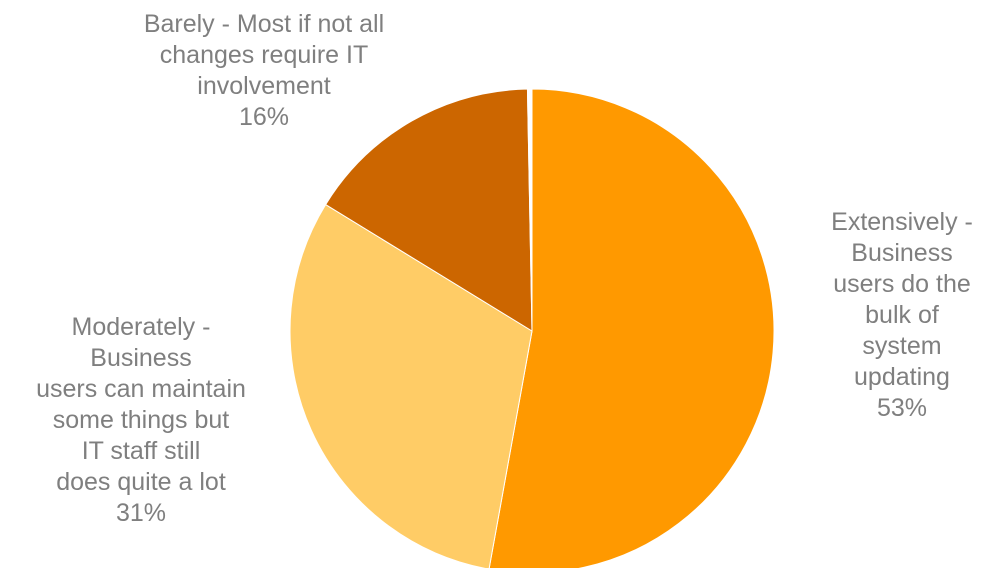 The height and width of the screenshot is (568, 1000). What do you see at coordinates (141, 451) in the screenshot?
I see `slice-label-line: IT staff still` at bounding box center [141, 451].